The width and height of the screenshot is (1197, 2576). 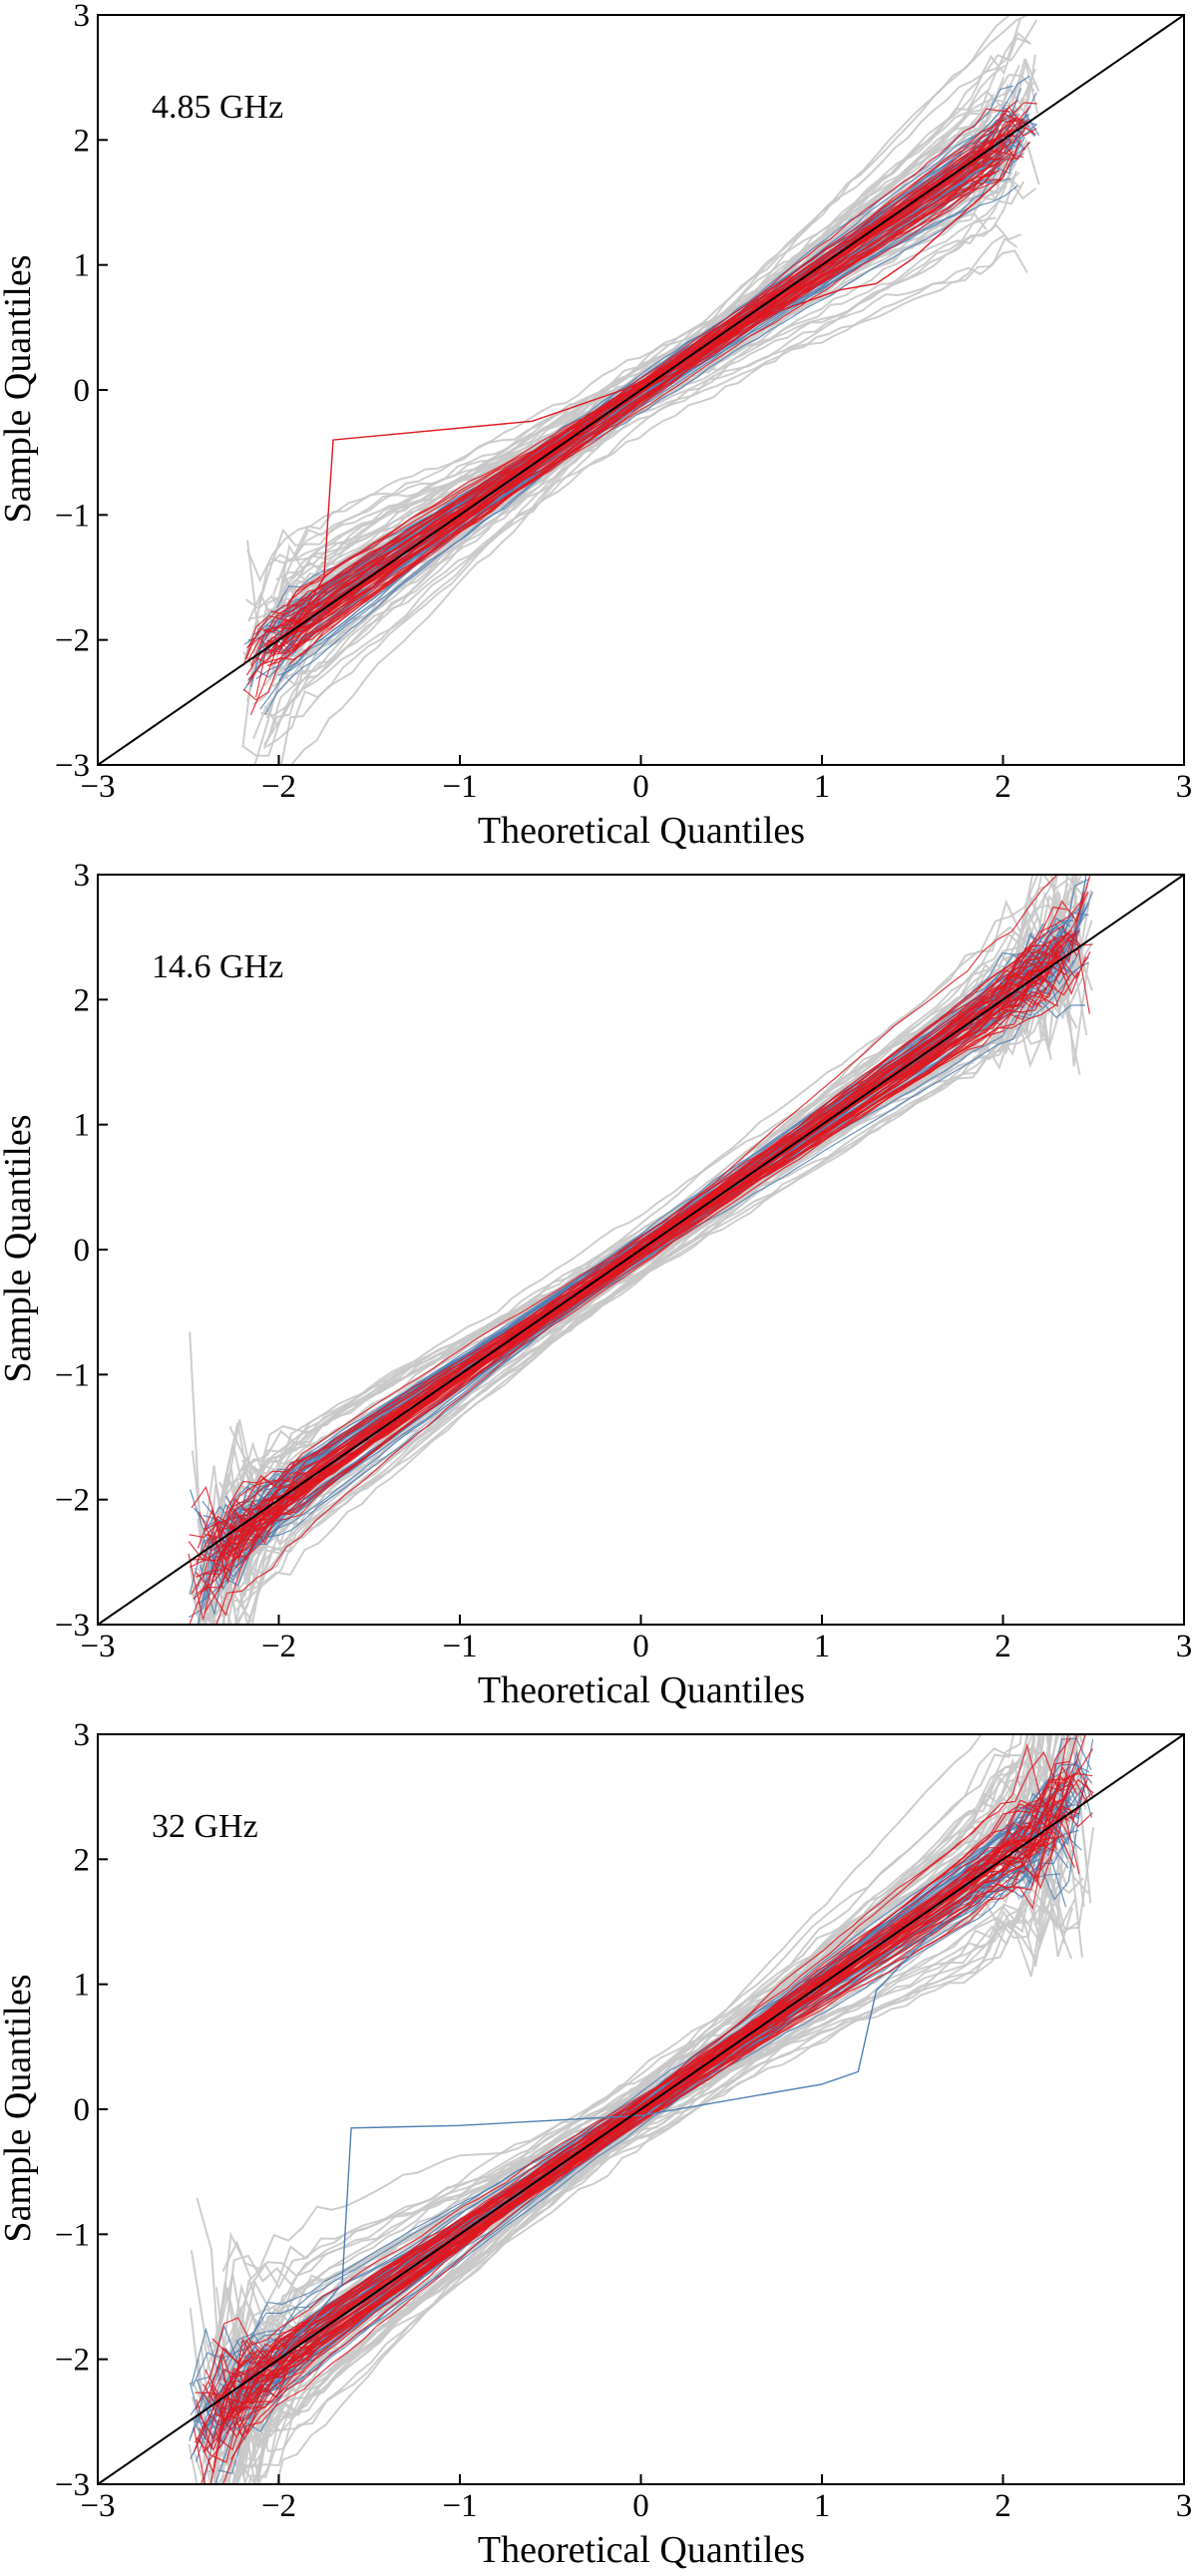 What do you see at coordinates (654, 416) in the screenshot?
I see `curve-grey` at bounding box center [654, 416].